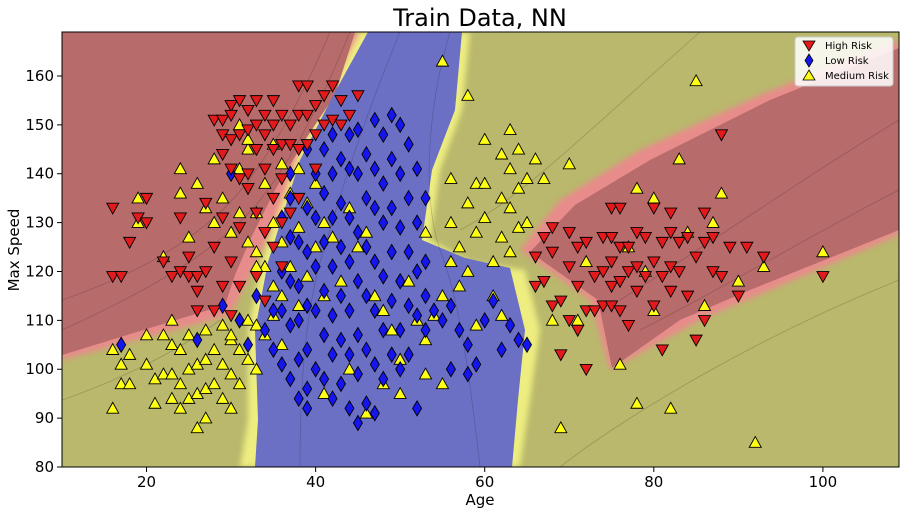  I want to click on x-axis-label: Age, so click(479, 500).